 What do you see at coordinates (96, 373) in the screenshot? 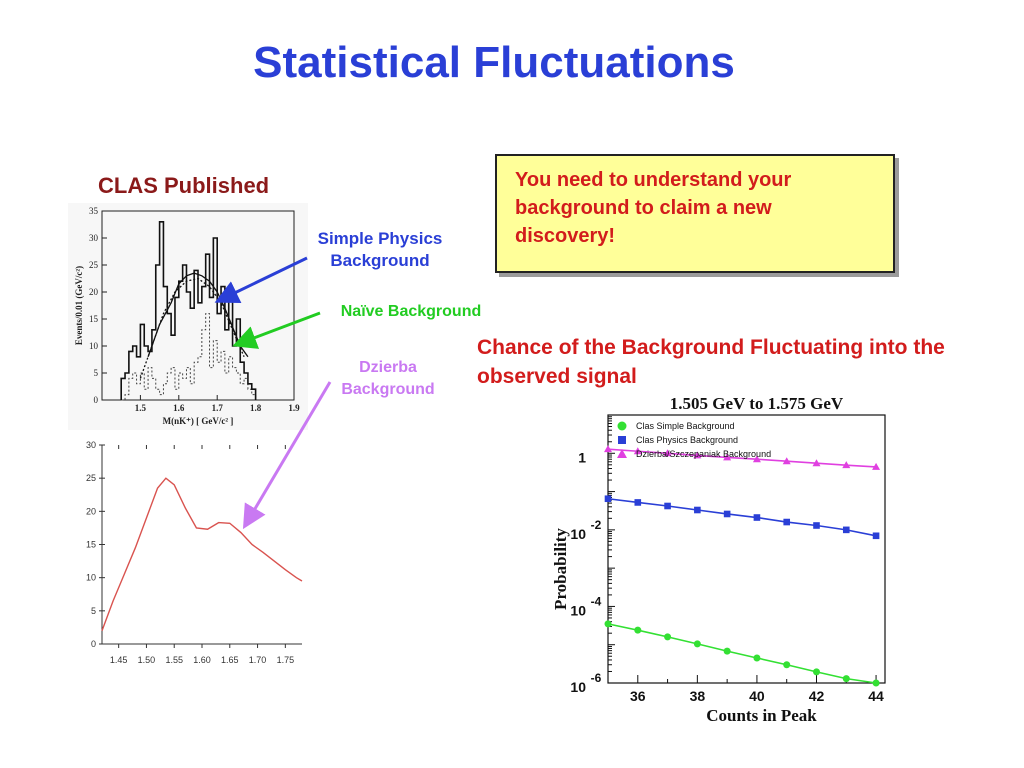
I see `histogram-y-tick-label: 5` at bounding box center [96, 373].